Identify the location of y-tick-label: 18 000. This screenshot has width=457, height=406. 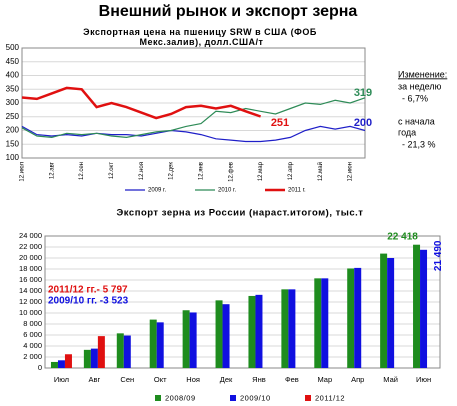
(30, 268).